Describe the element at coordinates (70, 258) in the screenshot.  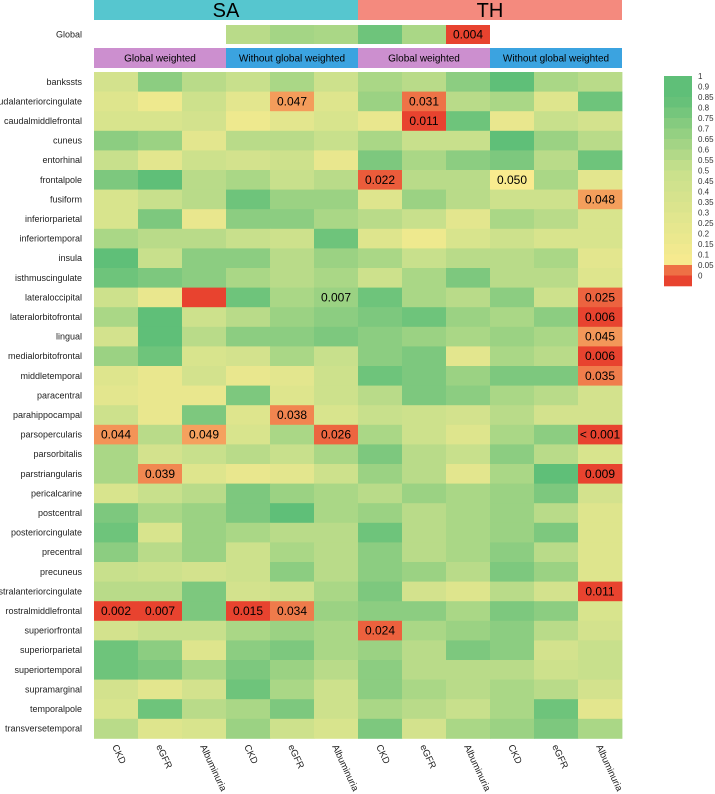
I see `row-label: insula` at that location.